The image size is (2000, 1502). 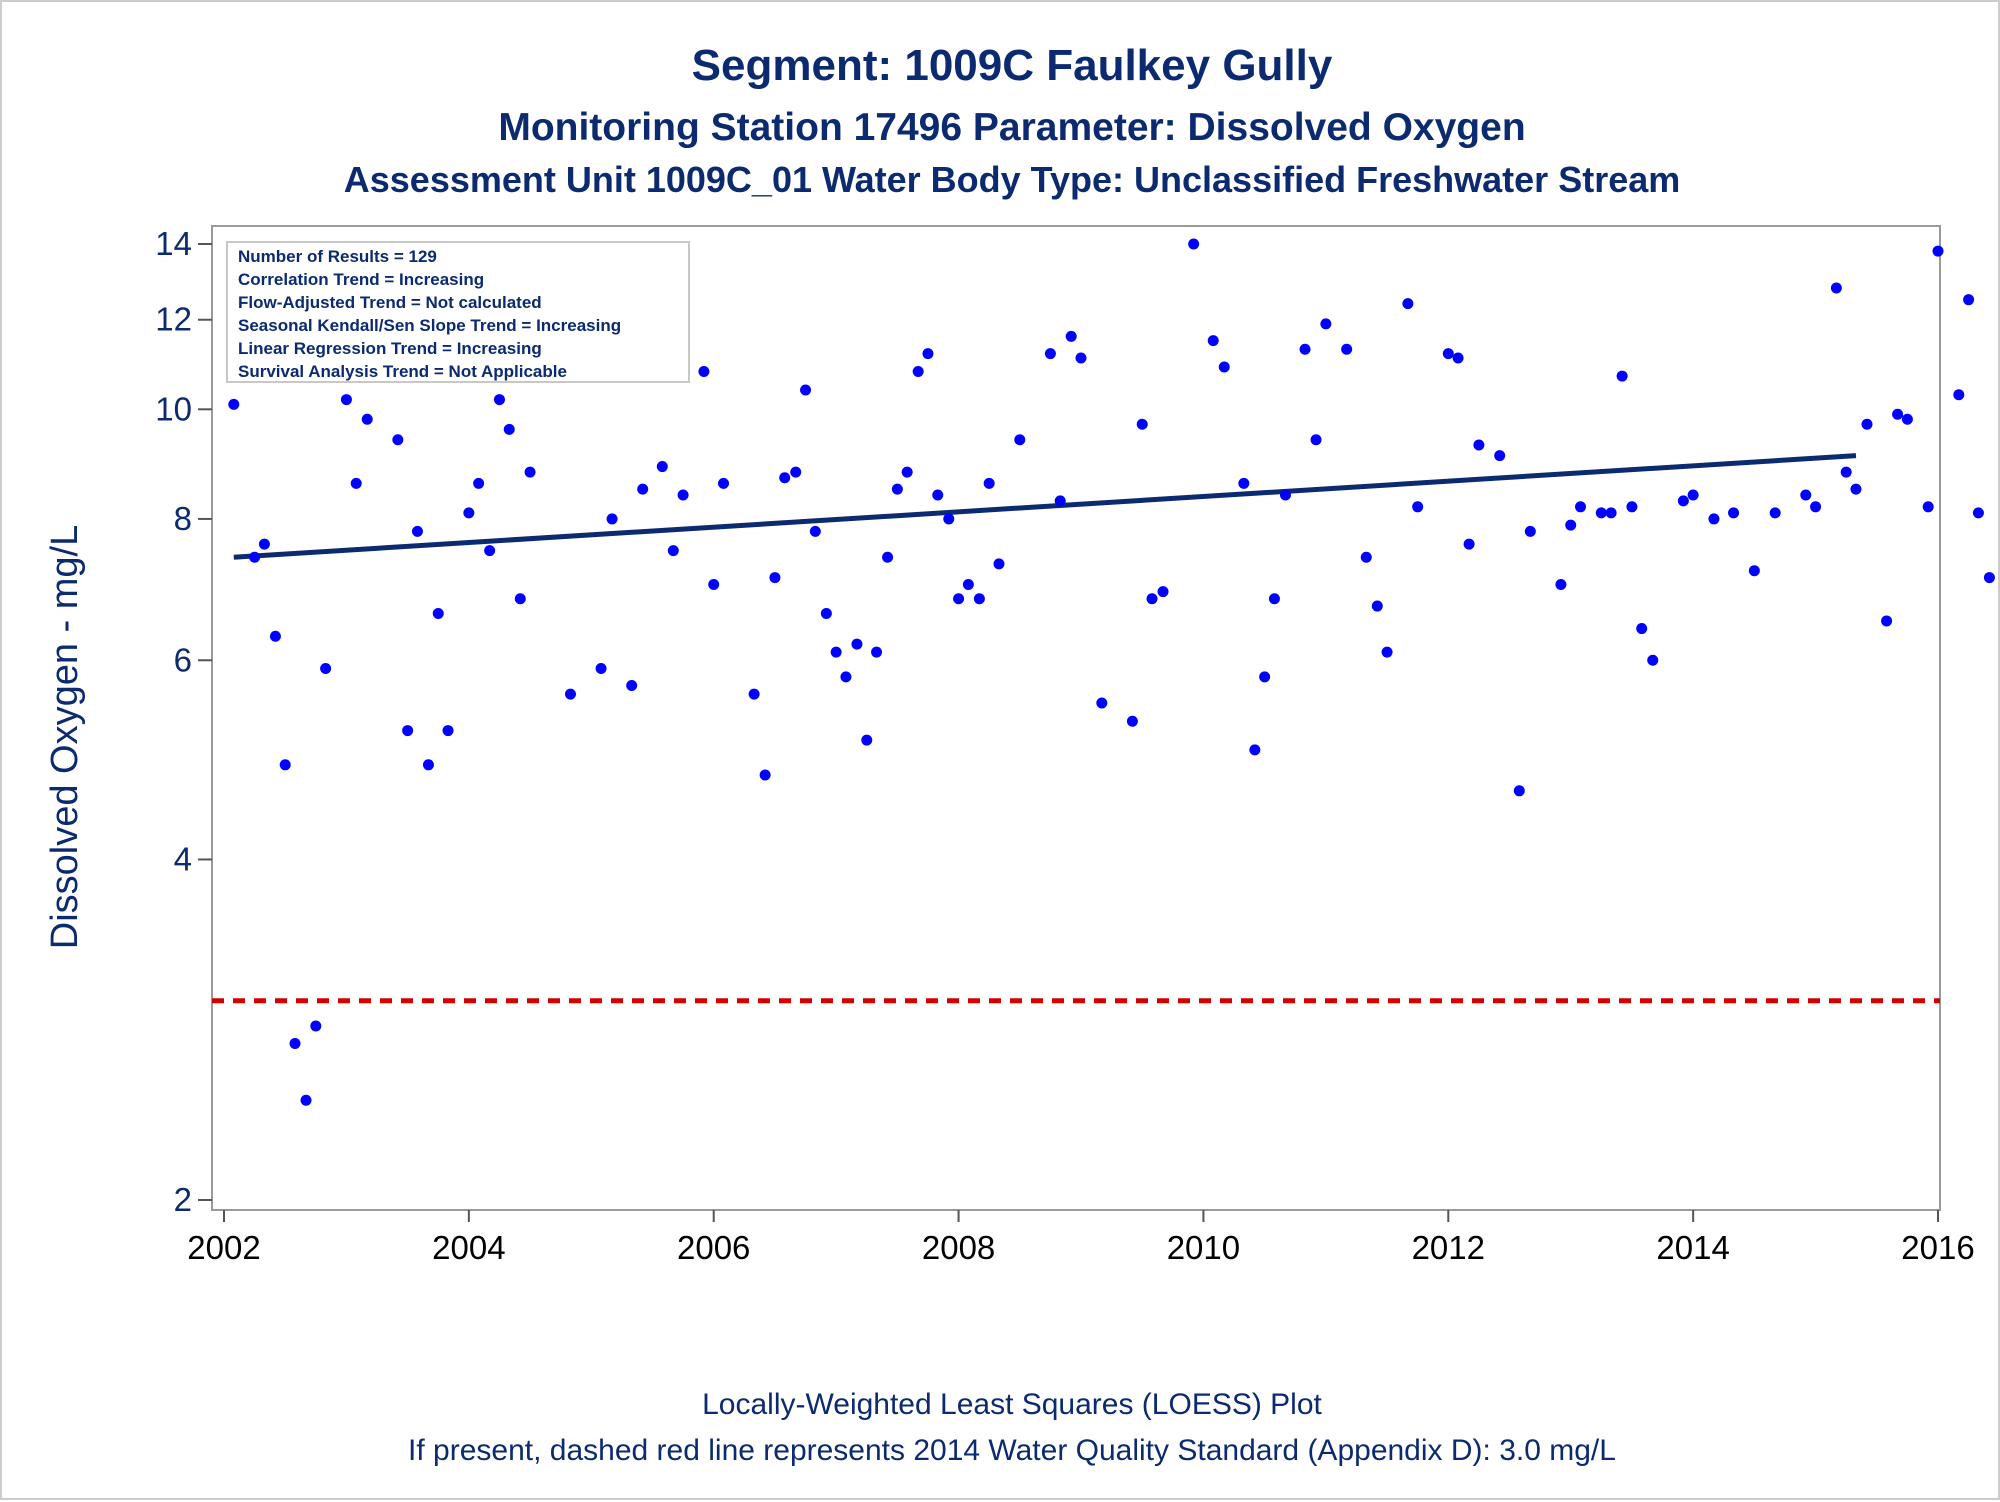 What do you see at coordinates (337, 256) in the screenshot?
I see `inset-line-results: Number of Results = 129` at bounding box center [337, 256].